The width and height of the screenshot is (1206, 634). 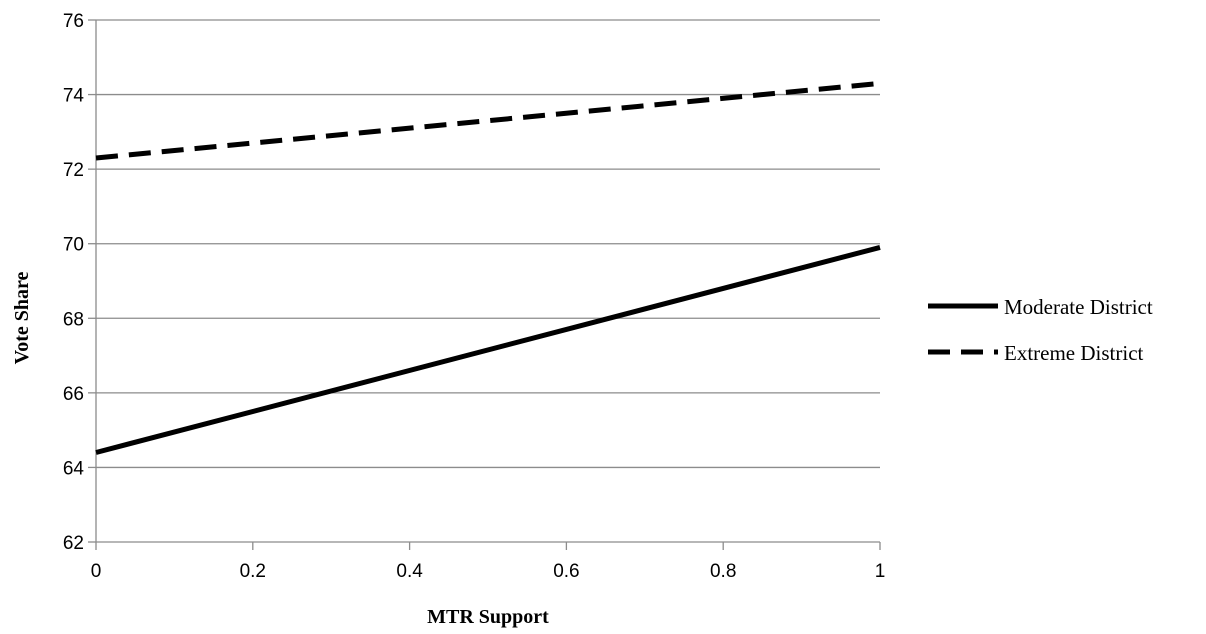 What do you see at coordinates (73, 394) in the screenshot?
I see `y-tick-label: 66` at bounding box center [73, 394].